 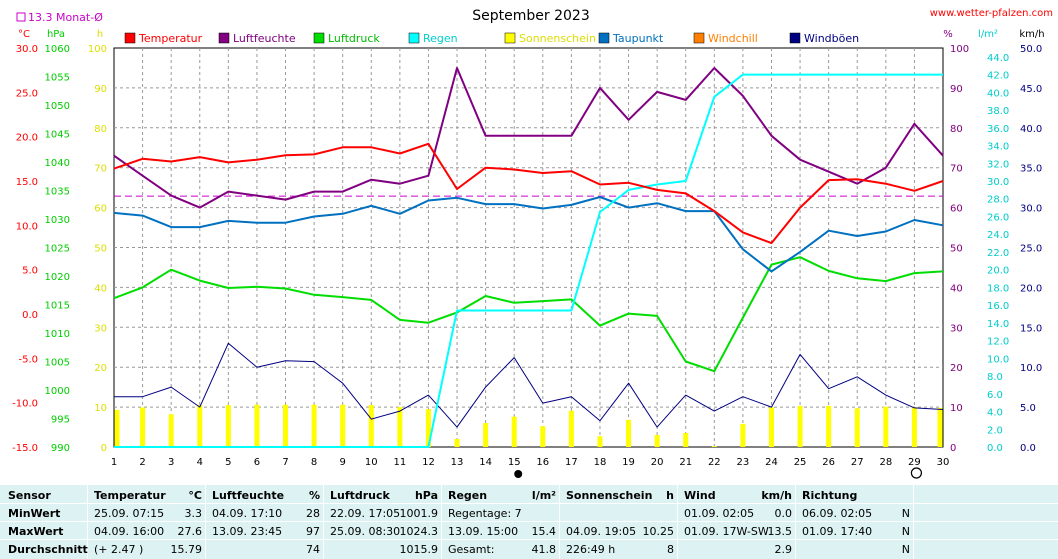 I want to click on x-tick-label: 10, so click(x=371, y=462).